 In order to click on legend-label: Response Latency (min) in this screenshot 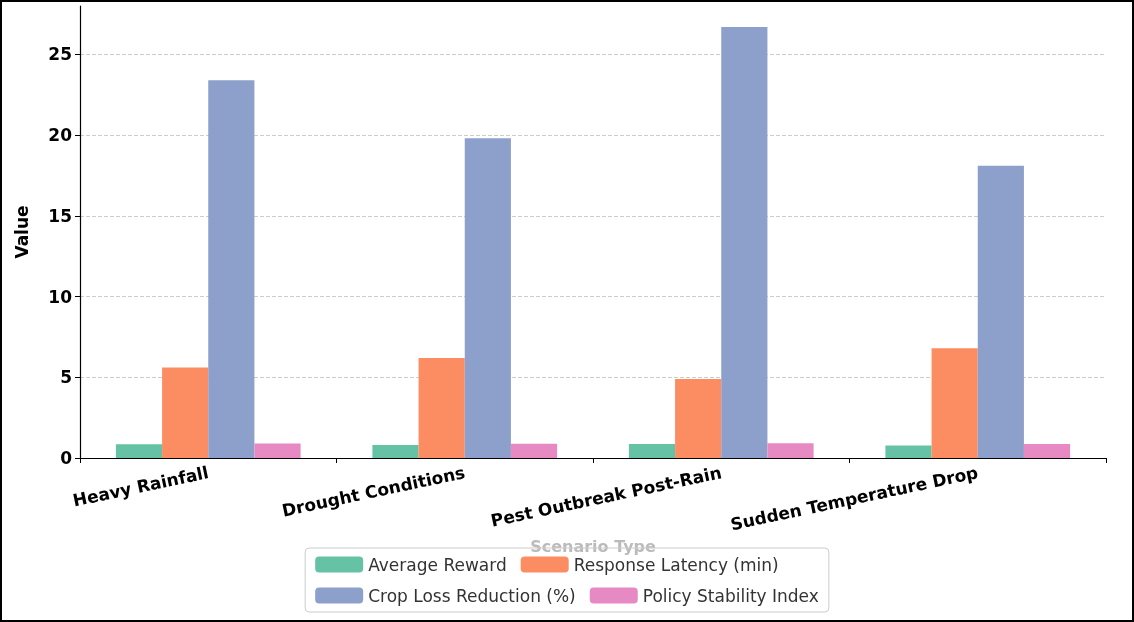, I will do `click(676, 564)`.